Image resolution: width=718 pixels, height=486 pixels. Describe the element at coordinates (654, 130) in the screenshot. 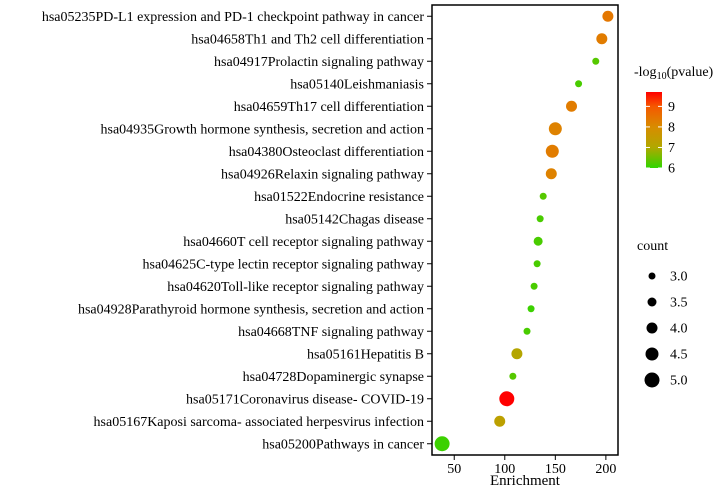

I see `colorbar-gradient` at that location.